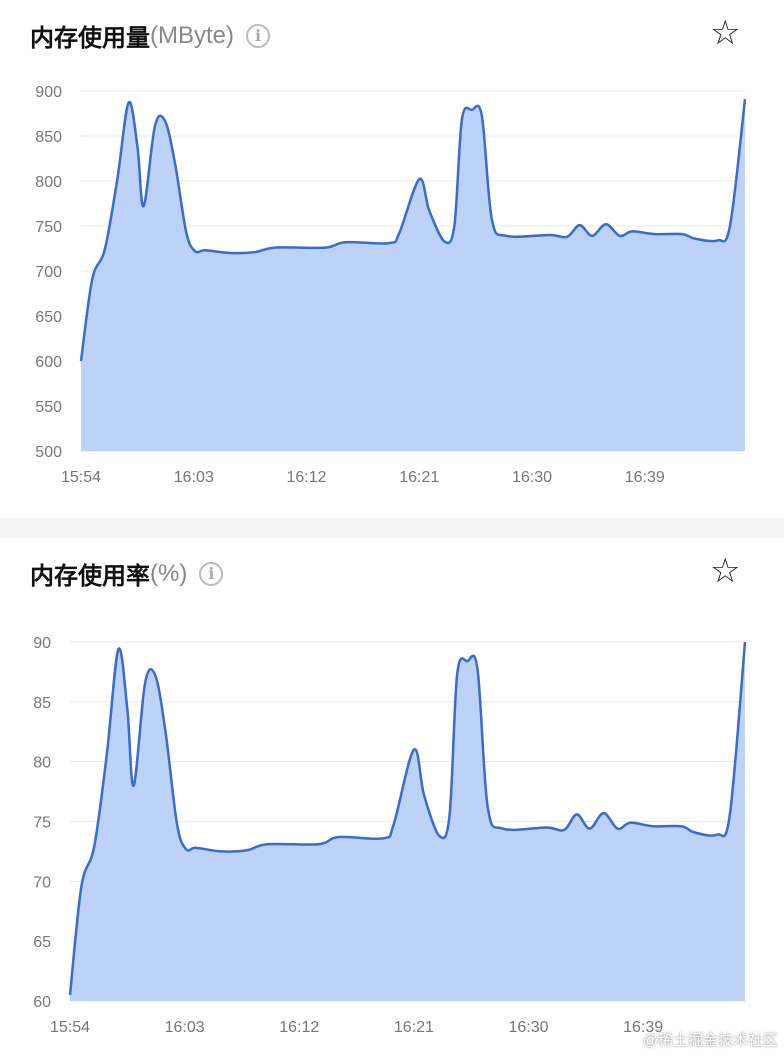 The height and width of the screenshot is (1056, 784). What do you see at coordinates (42, 823) in the screenshot?
I see `y-tick-label: 75` at bounding box center [42, 823].